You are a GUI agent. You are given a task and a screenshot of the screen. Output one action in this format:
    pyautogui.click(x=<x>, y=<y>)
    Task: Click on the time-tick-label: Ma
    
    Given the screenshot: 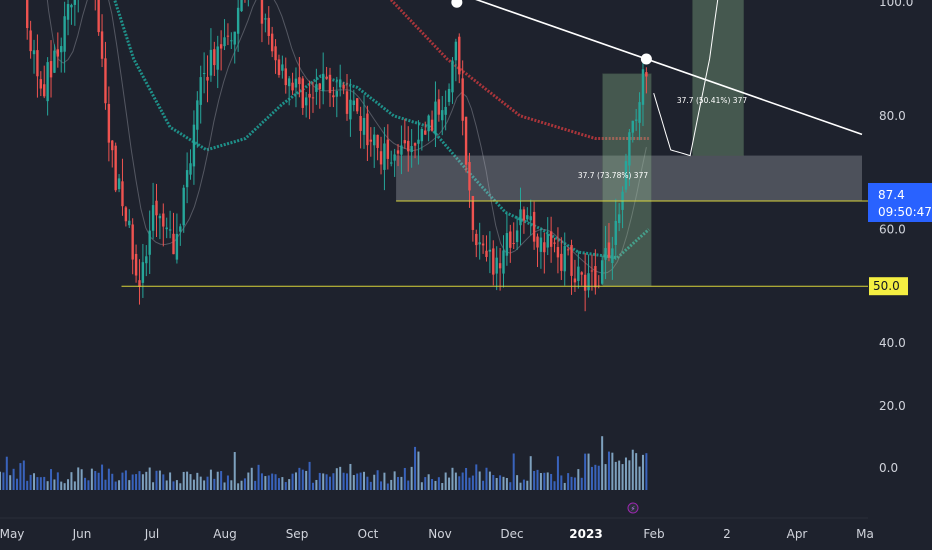 What is the action you would take?
    pyautogui.click(x=865, y=534)
    